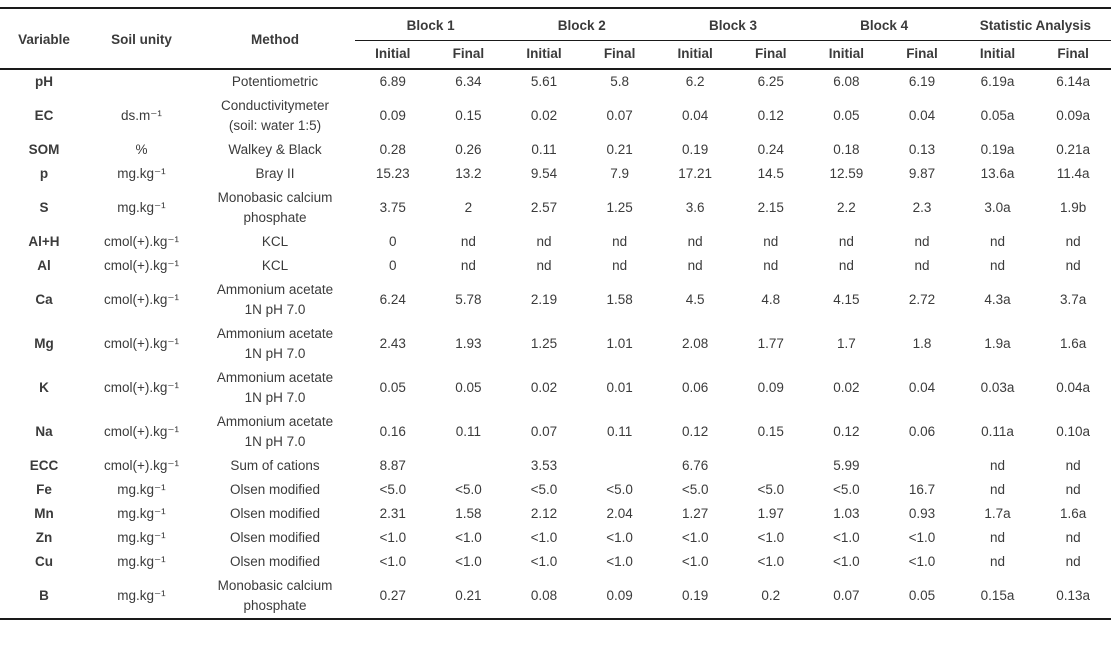 This screenshot has height=648, width=1111. Describe the element at coordinates (922, 149) in the screenshot. I see `block4-final-cell: 0.13` at that location.